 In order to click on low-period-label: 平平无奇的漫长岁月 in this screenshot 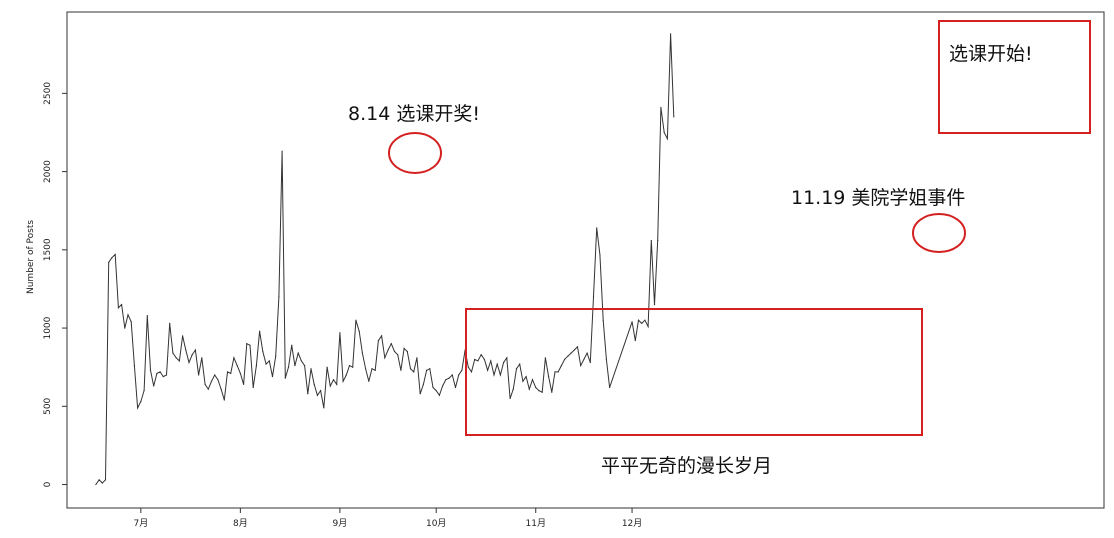, I will do `click(686, 466)`.